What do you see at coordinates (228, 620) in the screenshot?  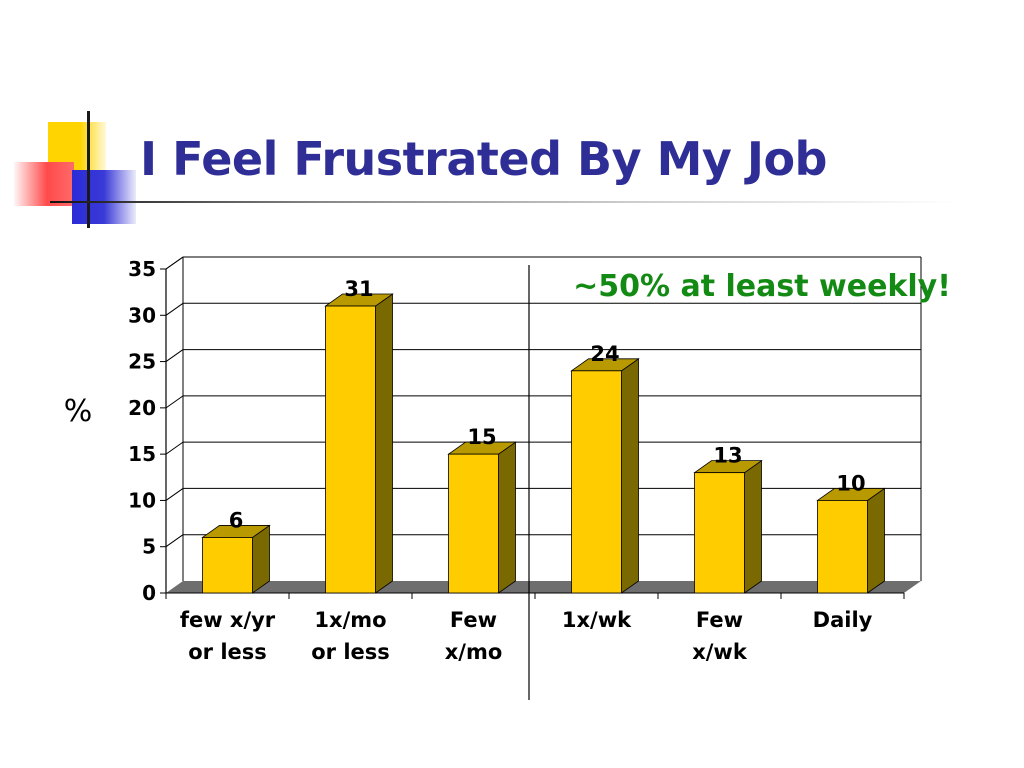 I see `x-category-label: few x/yr` at bounding box center [228, 620].